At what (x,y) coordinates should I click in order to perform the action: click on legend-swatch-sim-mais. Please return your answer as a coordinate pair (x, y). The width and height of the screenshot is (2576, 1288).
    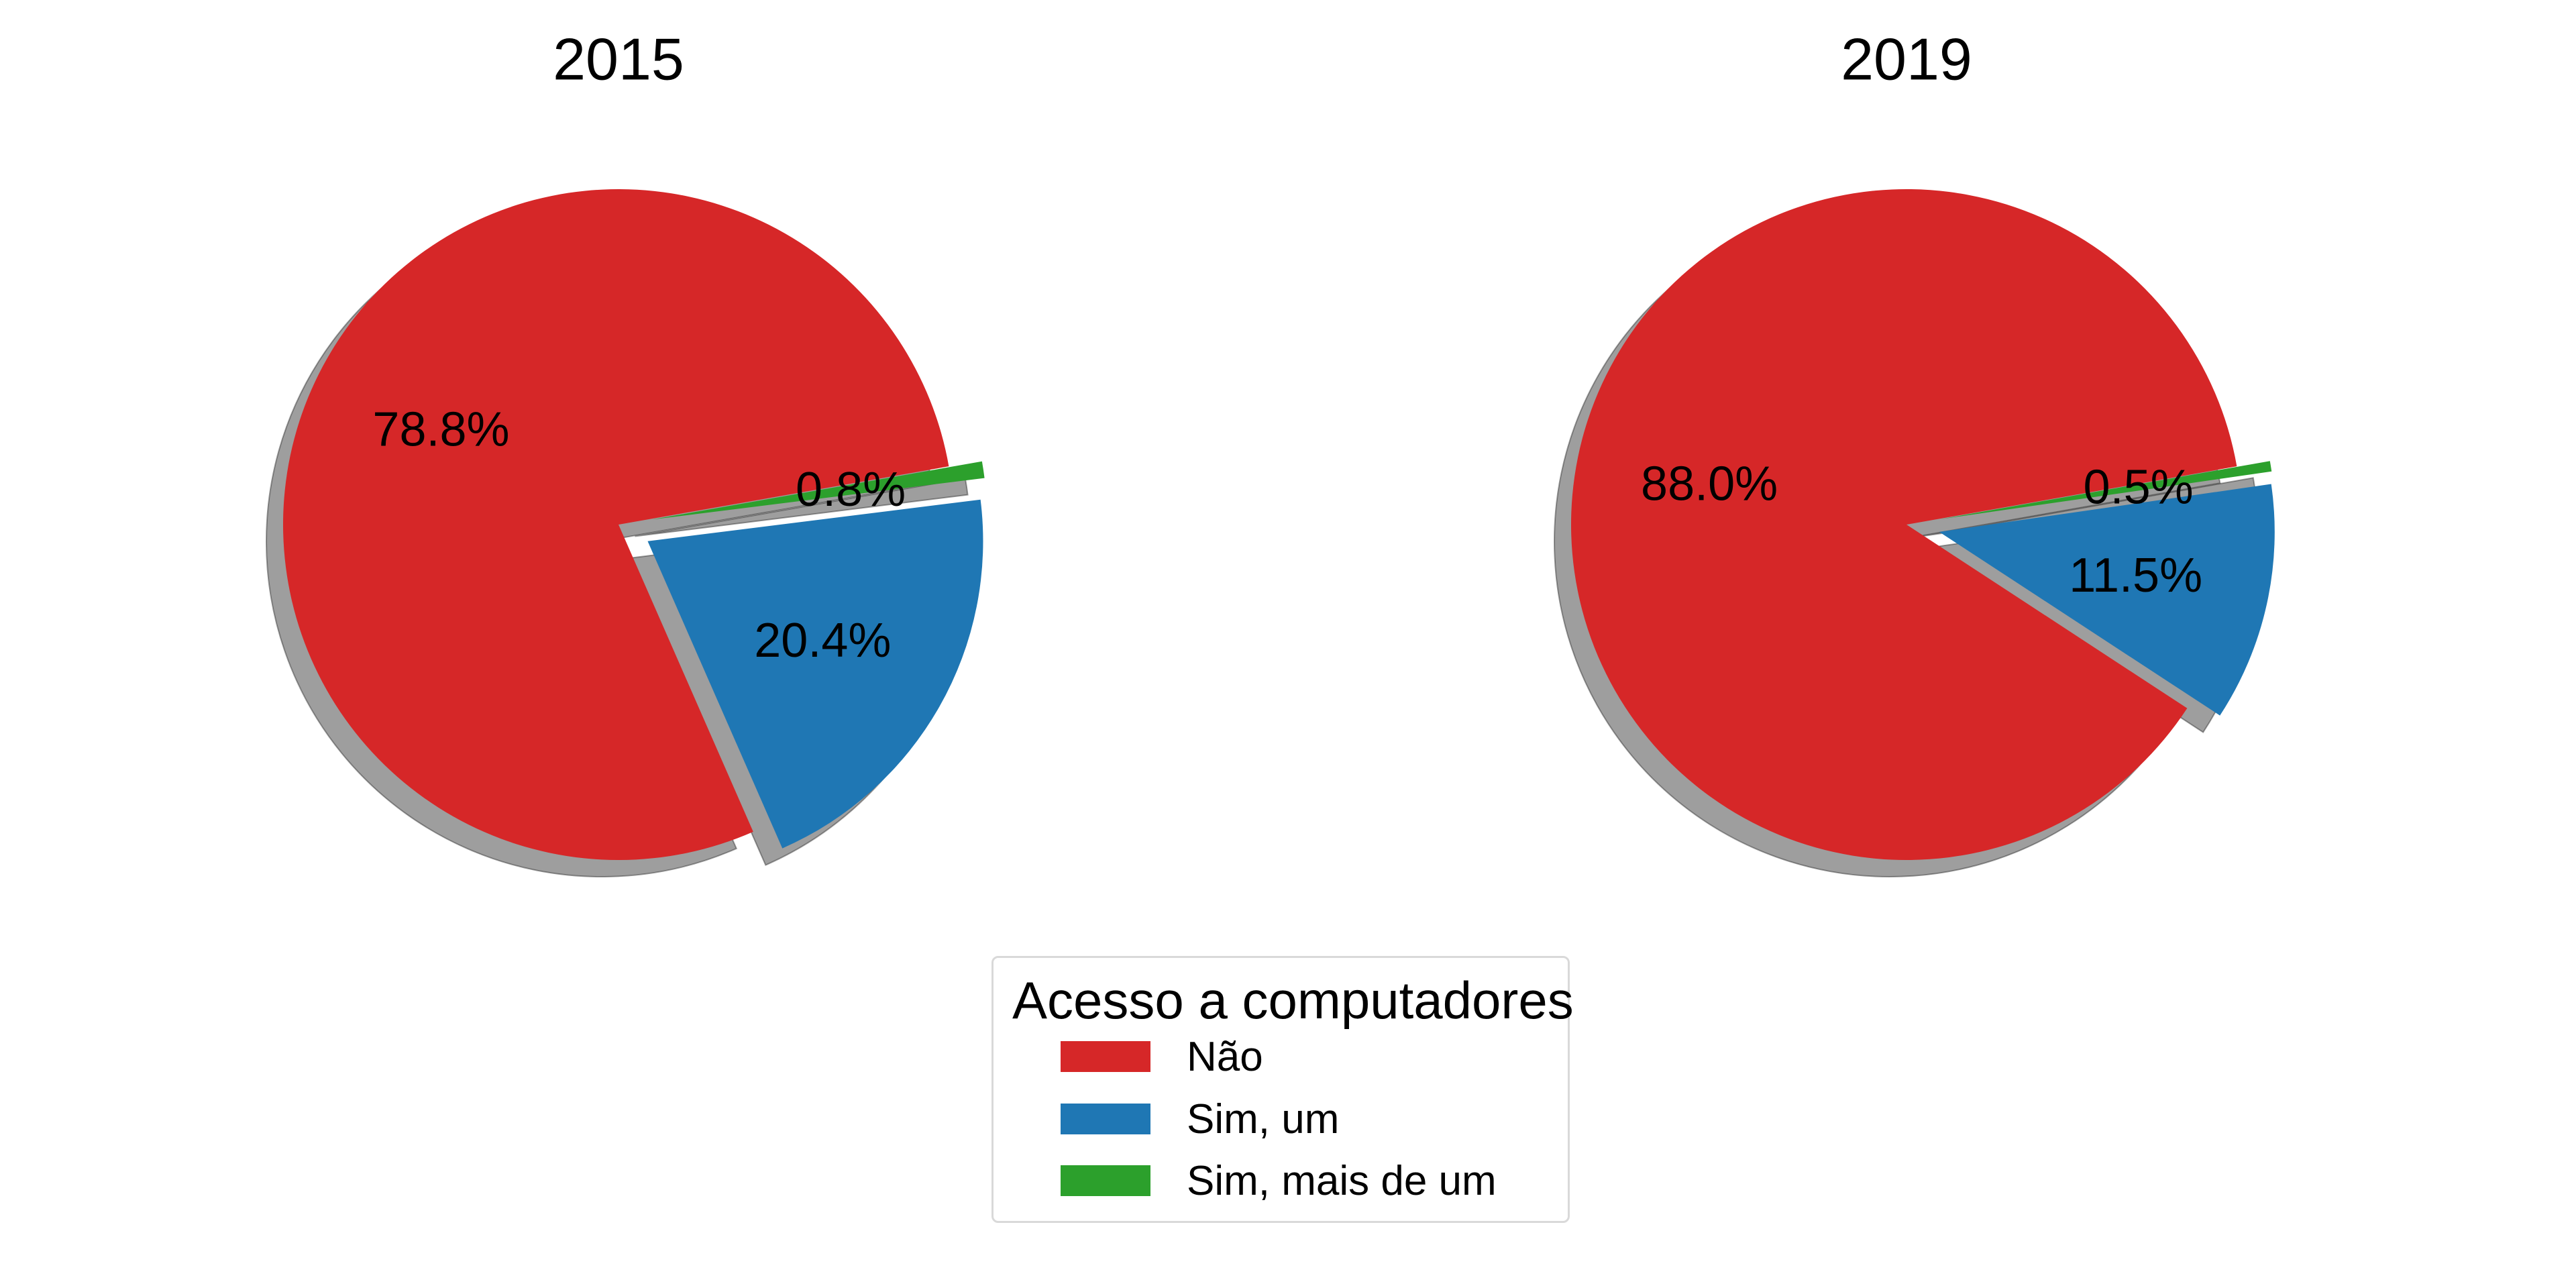
    Looking at the image, I should click on (1105, 1180).